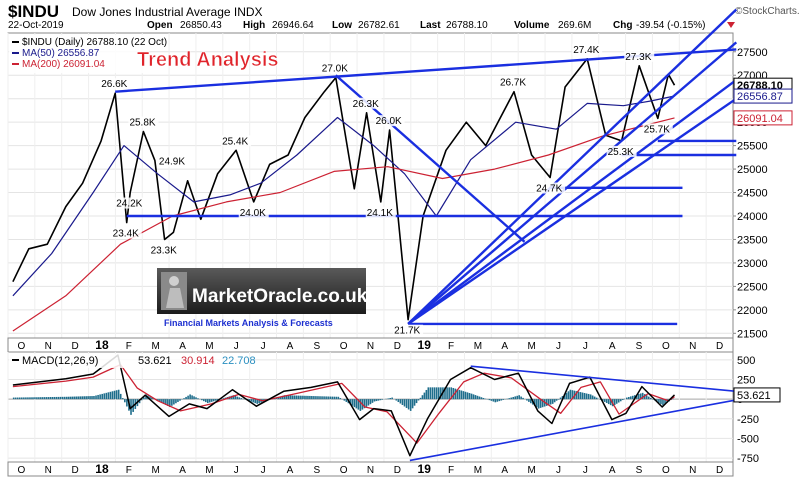 The width and height of the screenshot is (800, 485). I want to click on month-label-top: A, so click(290, 346).